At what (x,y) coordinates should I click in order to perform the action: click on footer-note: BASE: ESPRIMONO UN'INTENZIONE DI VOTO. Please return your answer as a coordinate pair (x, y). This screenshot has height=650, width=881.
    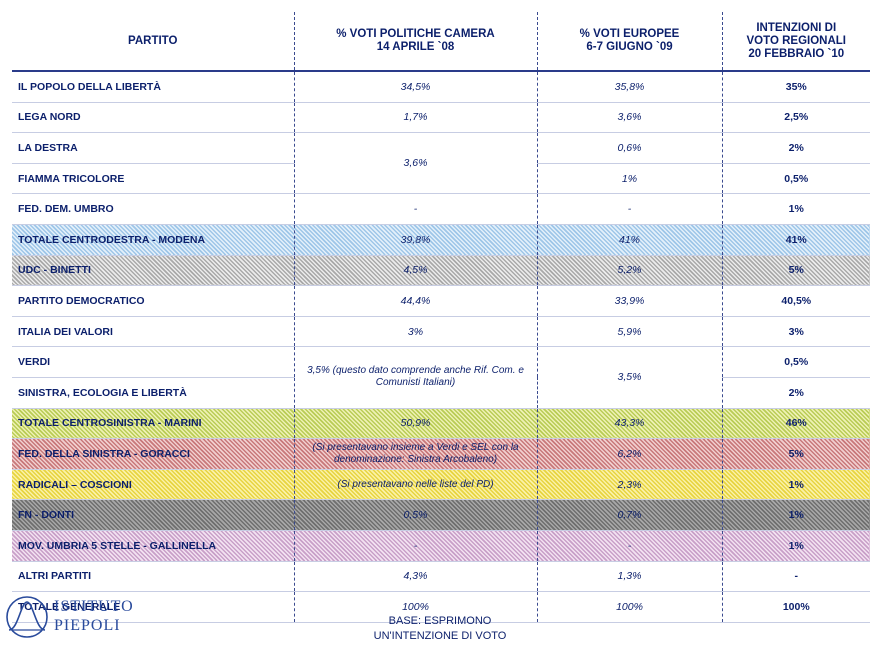
    Looking at the image, I should click on (440, 629).